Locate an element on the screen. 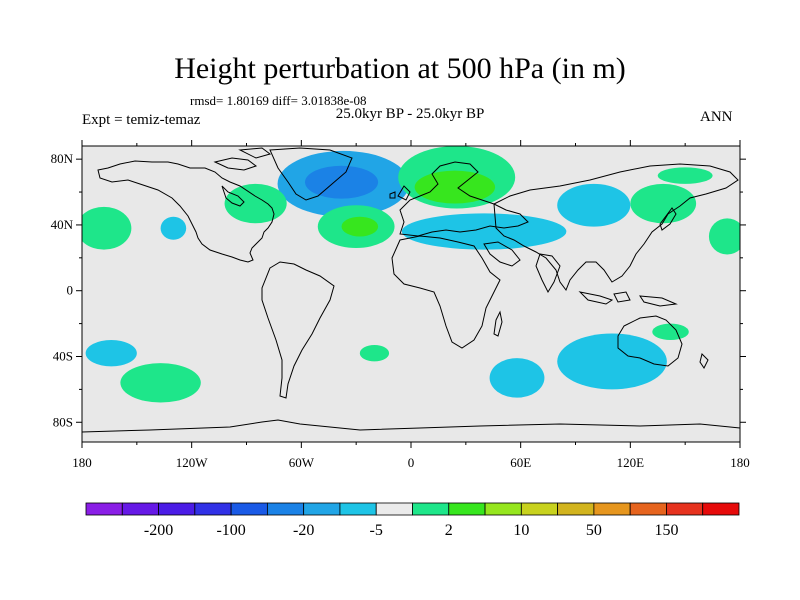 Image resolution: width=800 pixels, height=600 pixels. coastline-africa is located at coordinates (446, 292).